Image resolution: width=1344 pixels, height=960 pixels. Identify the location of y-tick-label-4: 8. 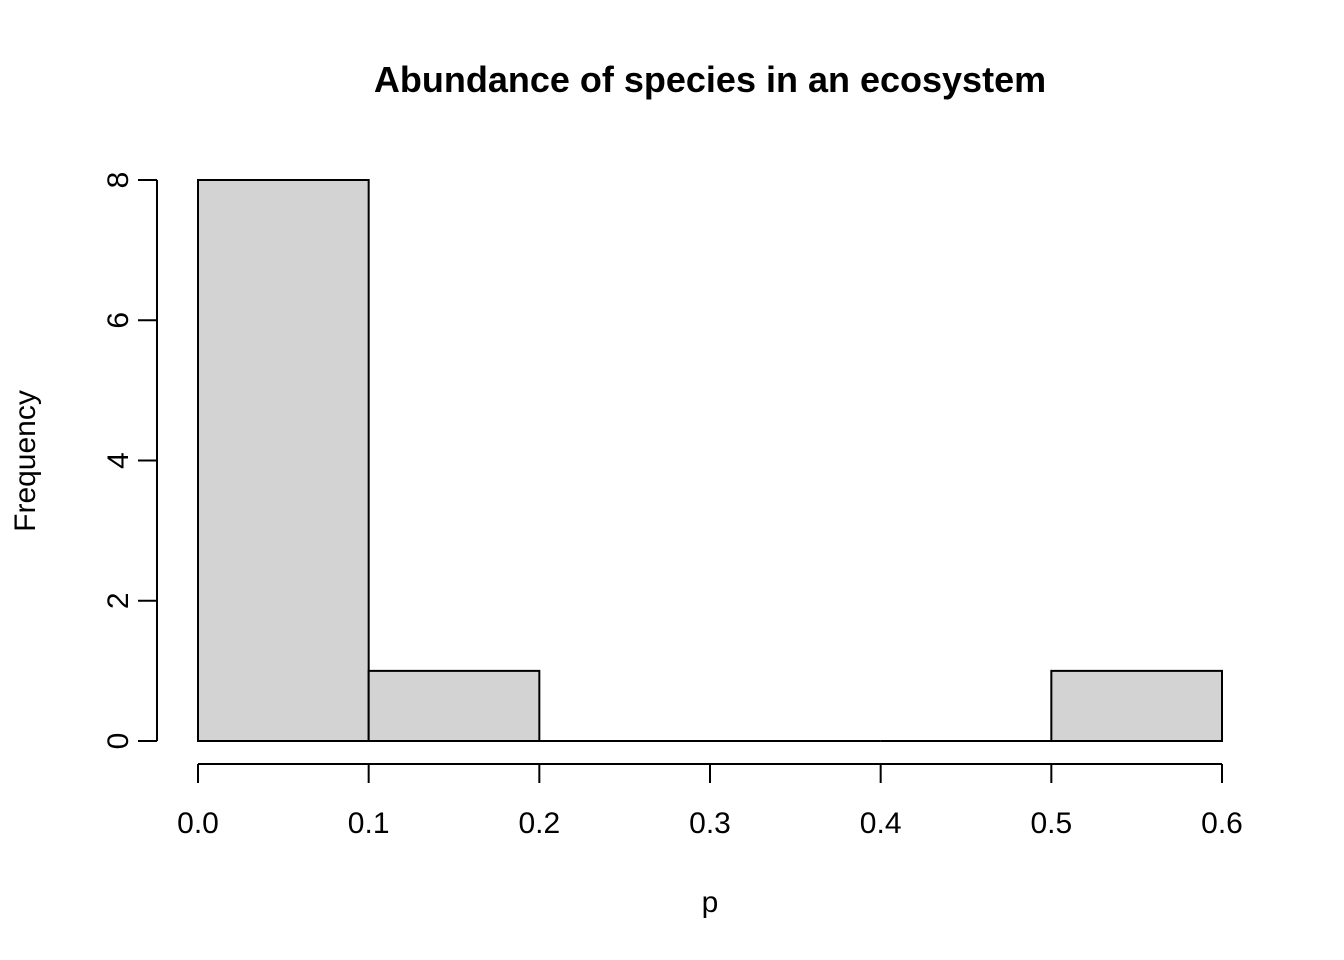
(118, 180).